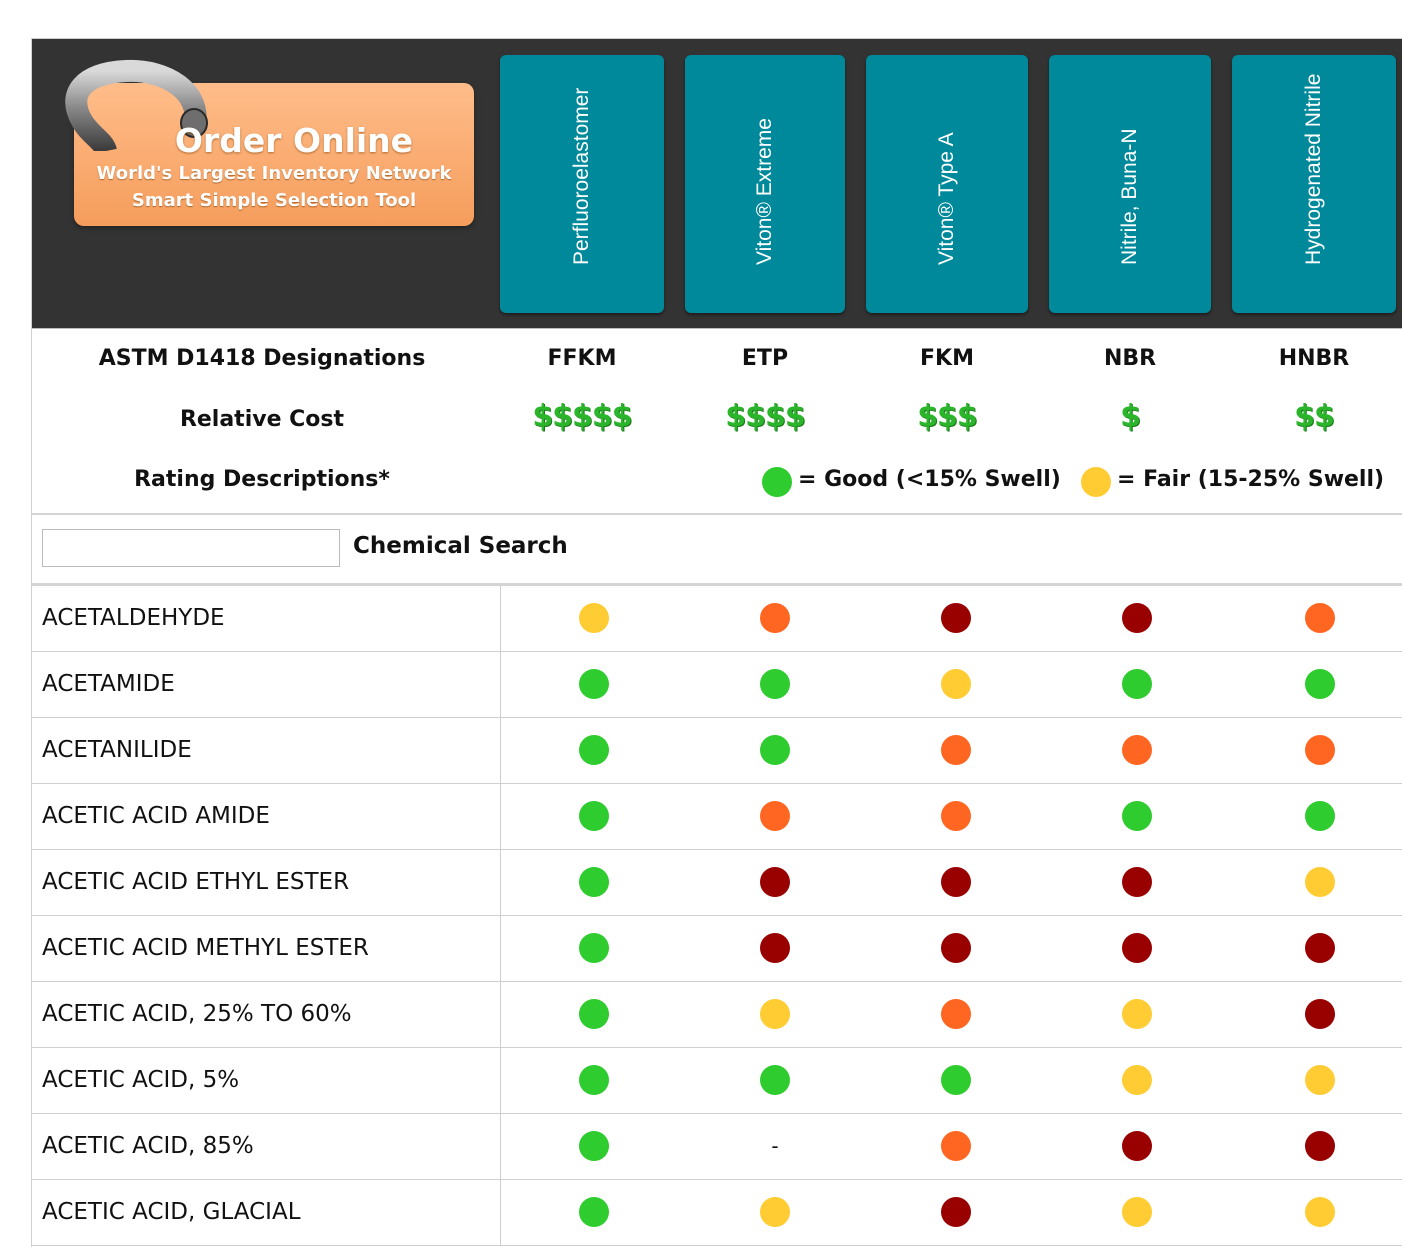  What do you see at coordinates (171, 1212) in the screenshot?
I see `chemical-name: ACETIC ACID, GLACIAL` at bounding box center [171, 1212].